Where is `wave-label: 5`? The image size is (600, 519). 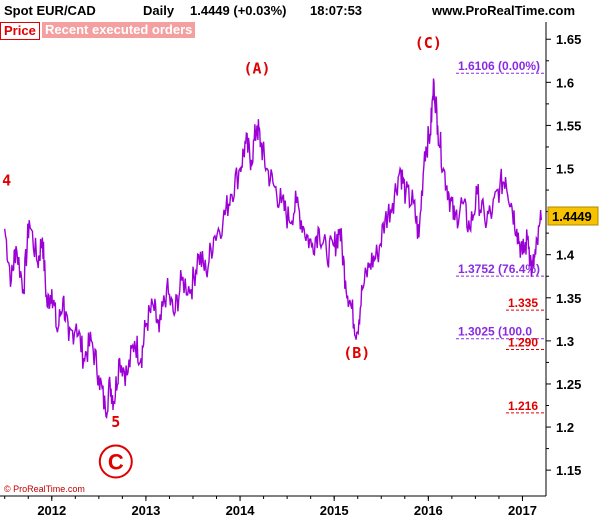
wave-label: 5 is located at coordinates (115, 422).